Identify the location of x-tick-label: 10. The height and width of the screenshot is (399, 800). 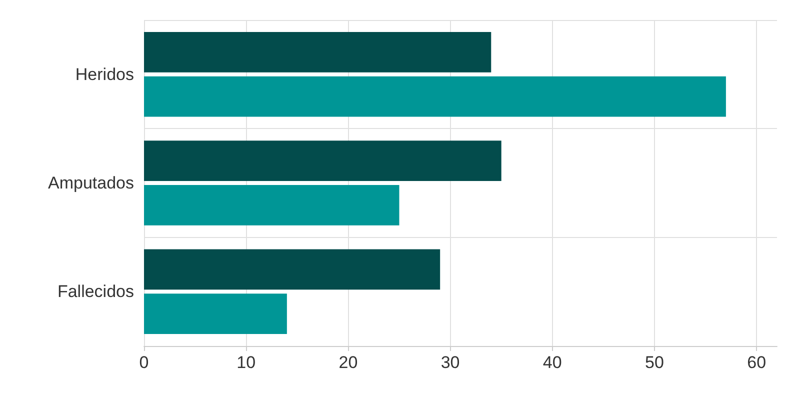
(246, 362).